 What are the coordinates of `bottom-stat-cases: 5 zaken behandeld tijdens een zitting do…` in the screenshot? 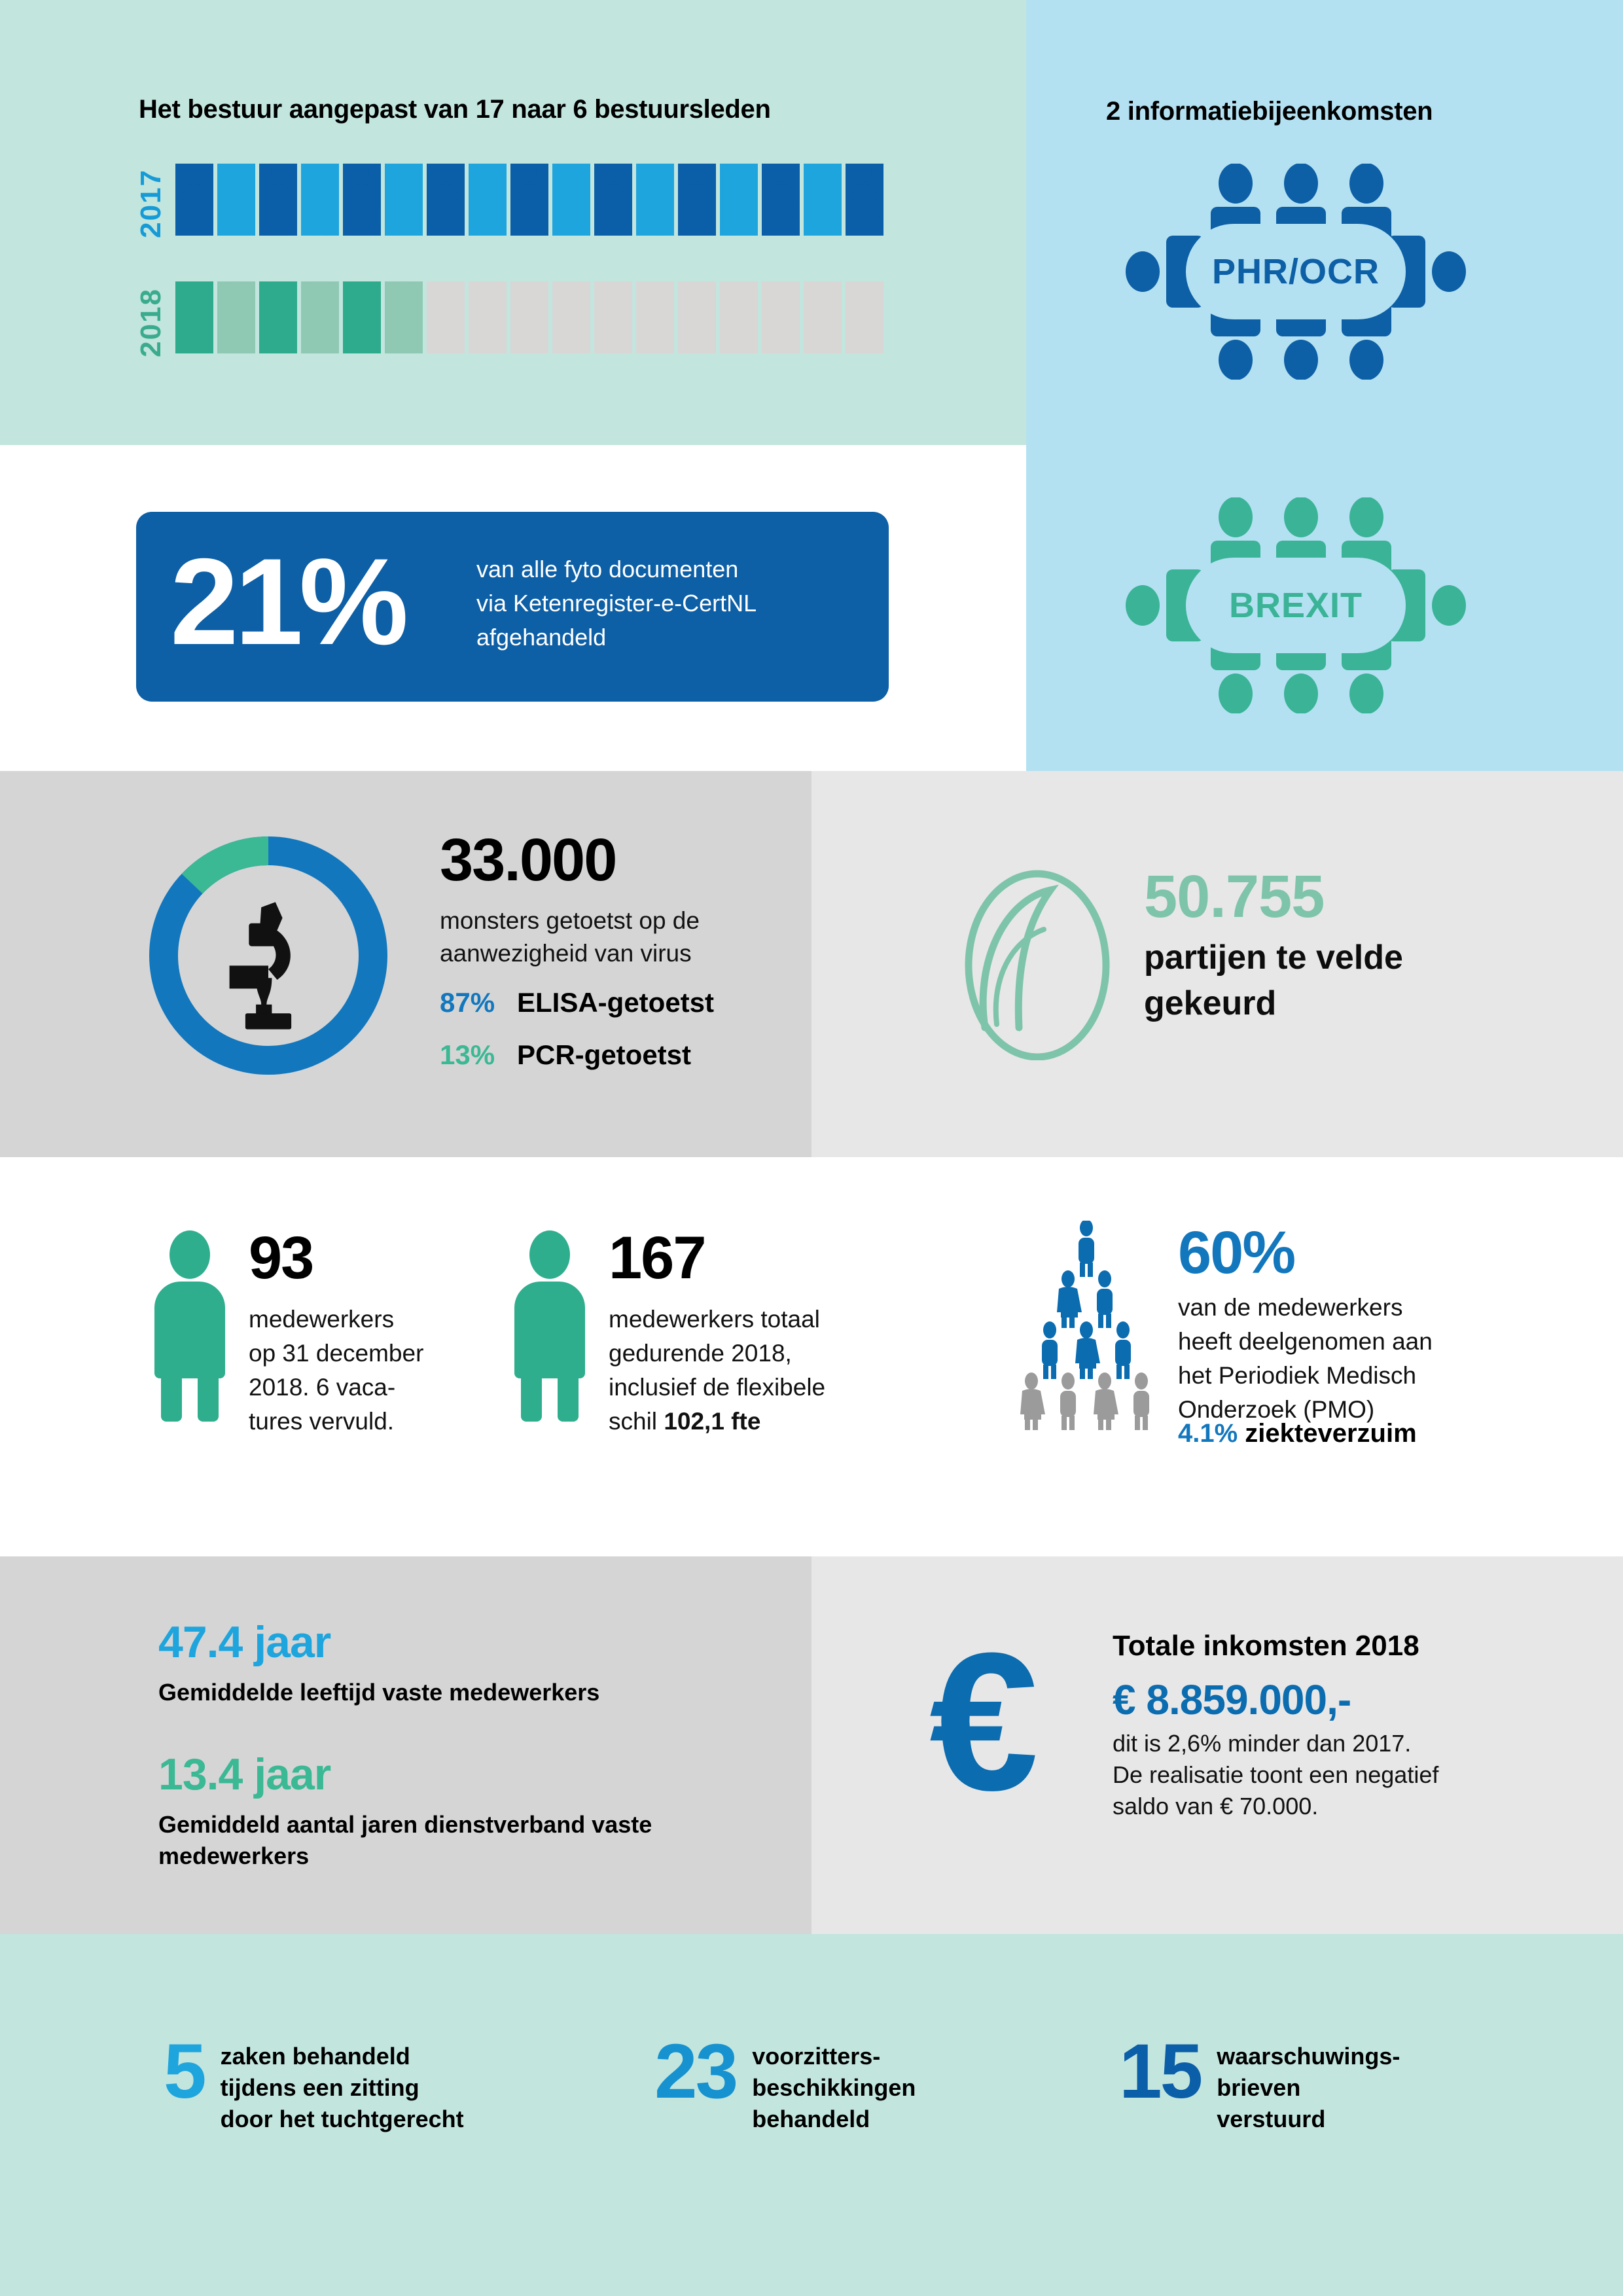 It's located at (314, 2084).